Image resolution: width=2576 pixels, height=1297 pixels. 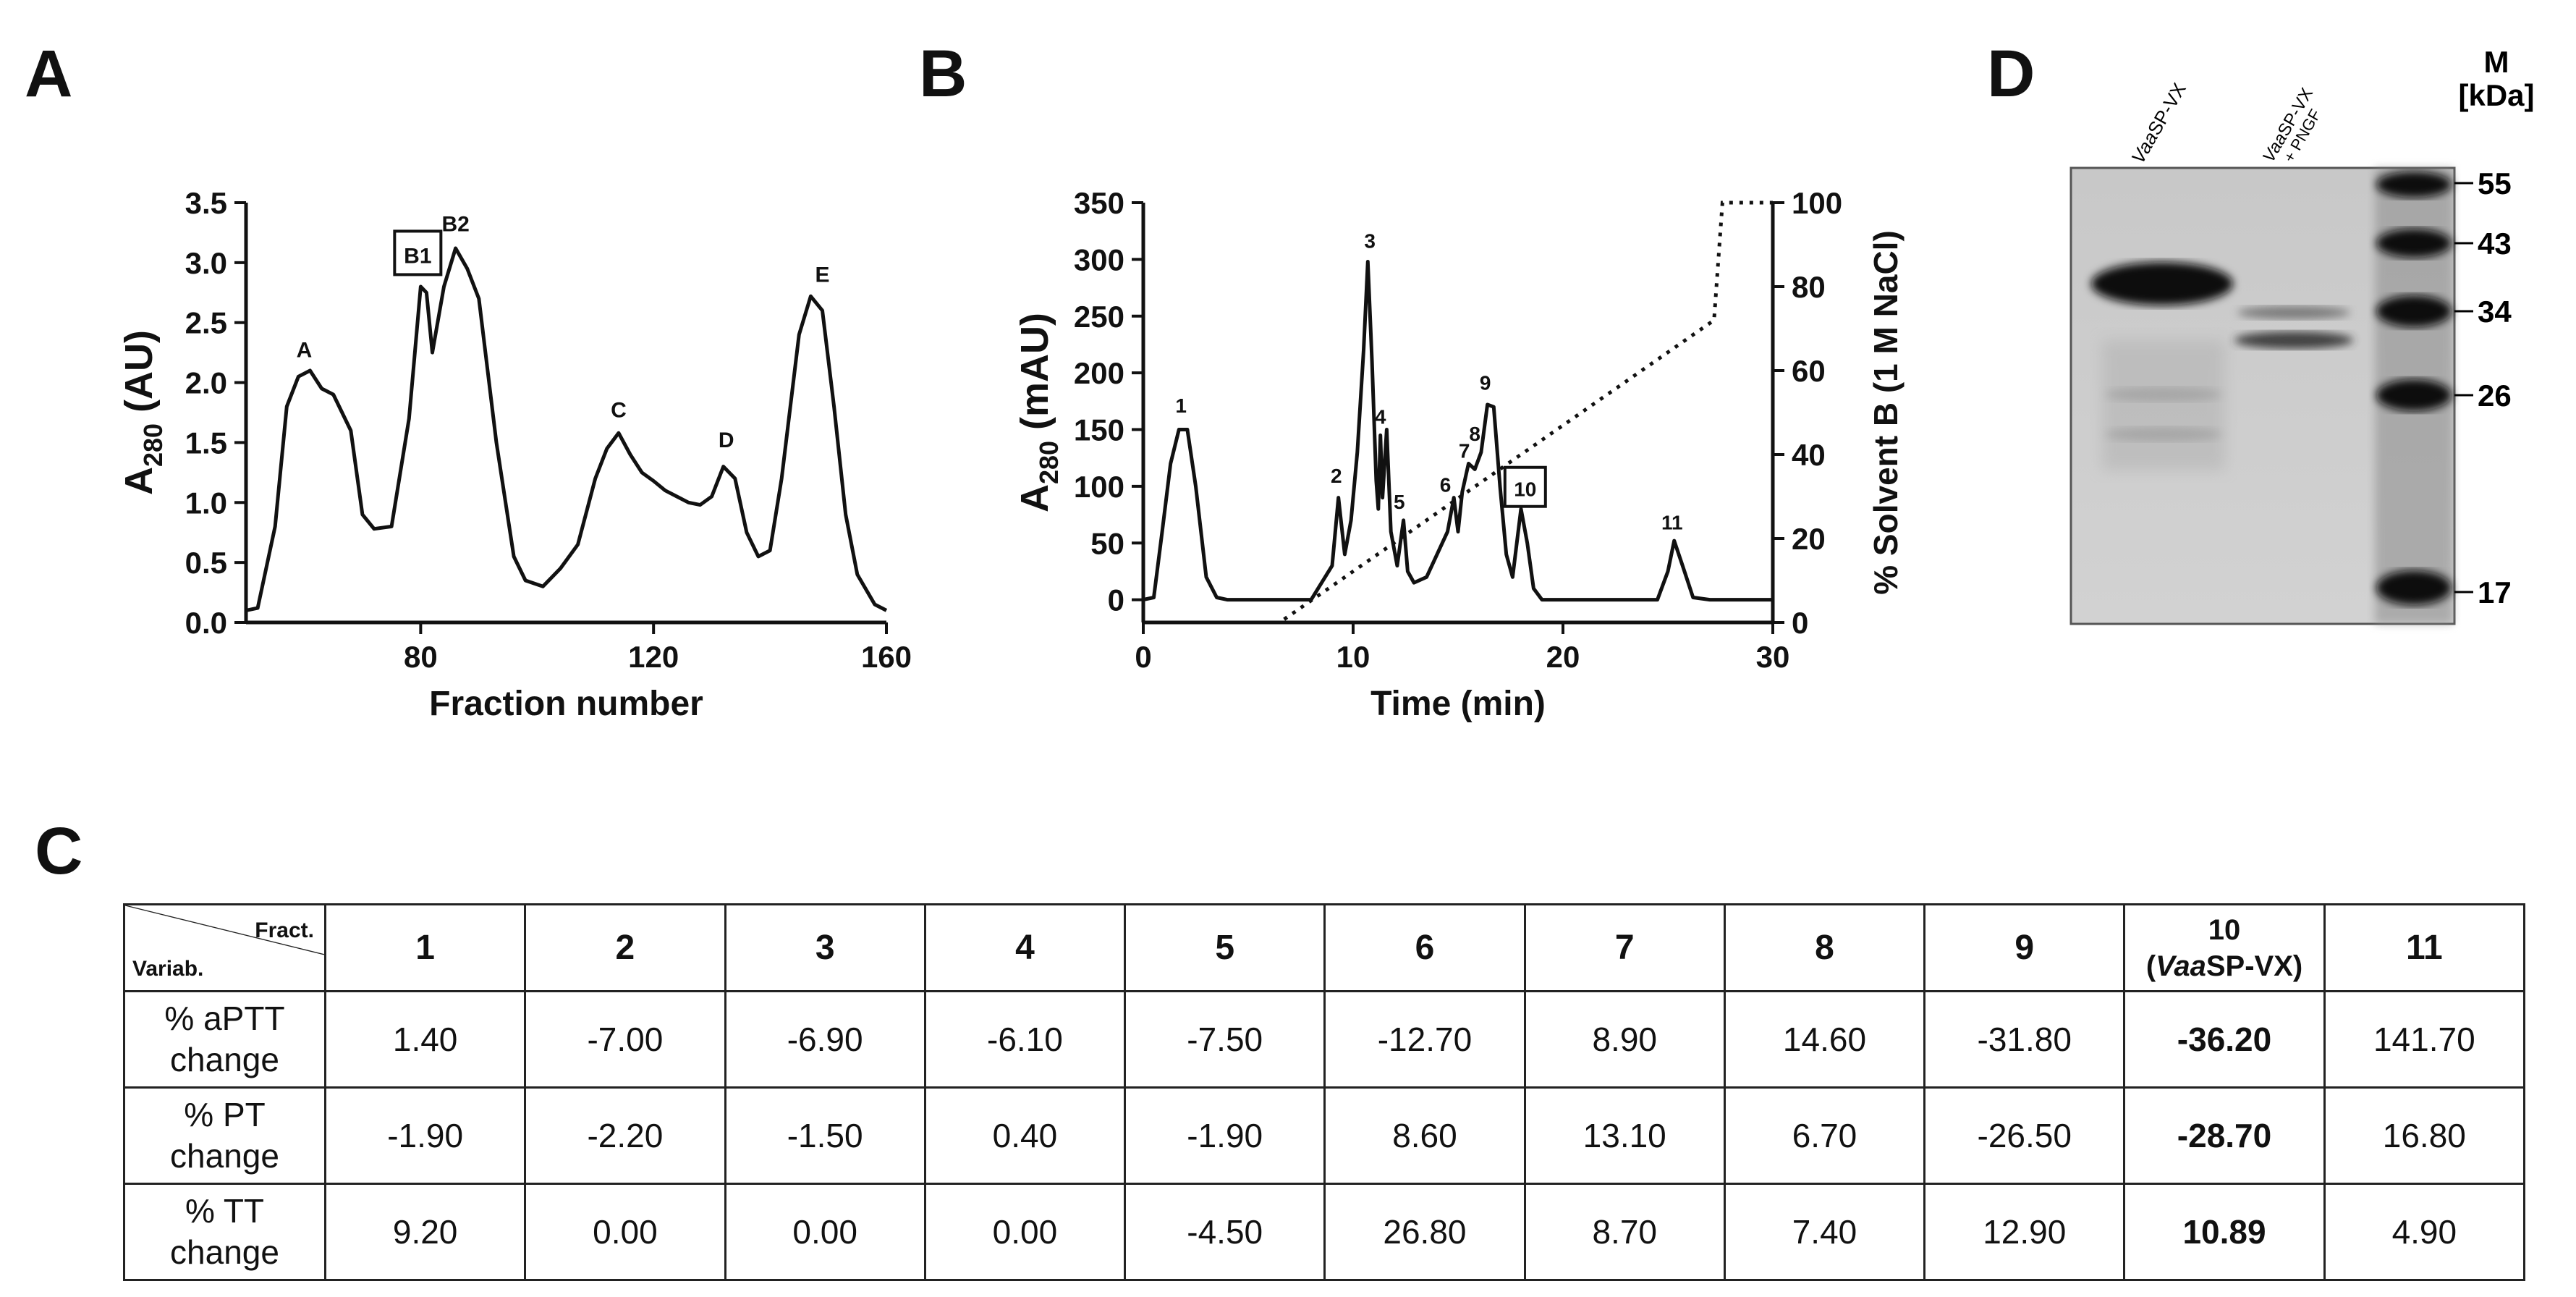 What do you see at coordinates (417, 256) in the screenshot?
I see `peak-label: B1` at bounding box center [417, 256].